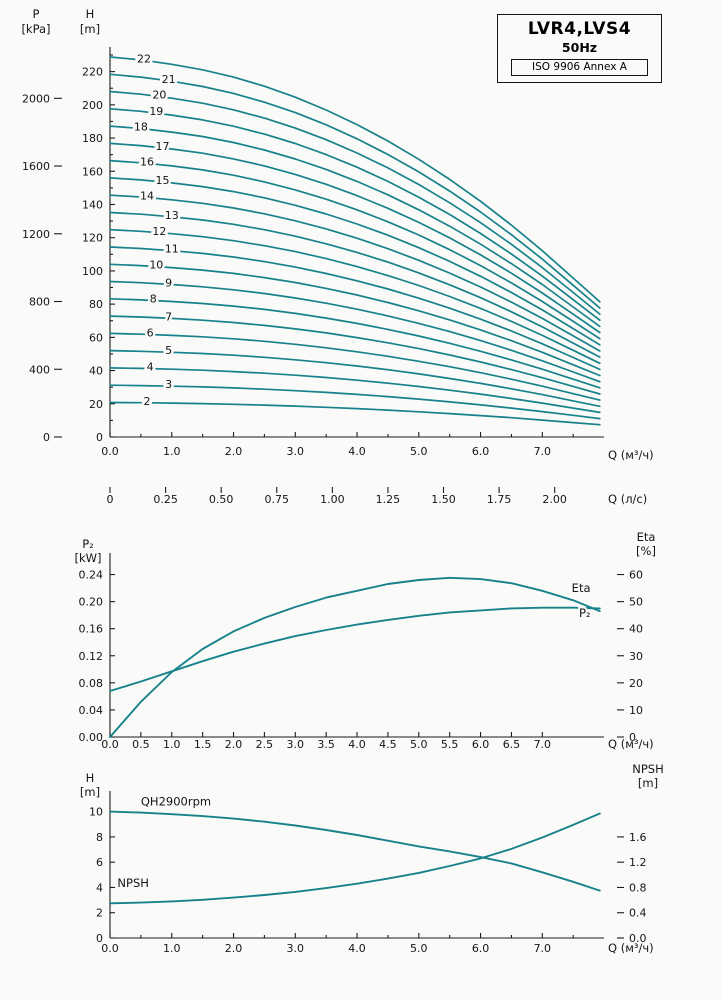  Describe the element at coordinates (110, 499) in the screenshot. I see `lps-tick-label: 0` at that location.